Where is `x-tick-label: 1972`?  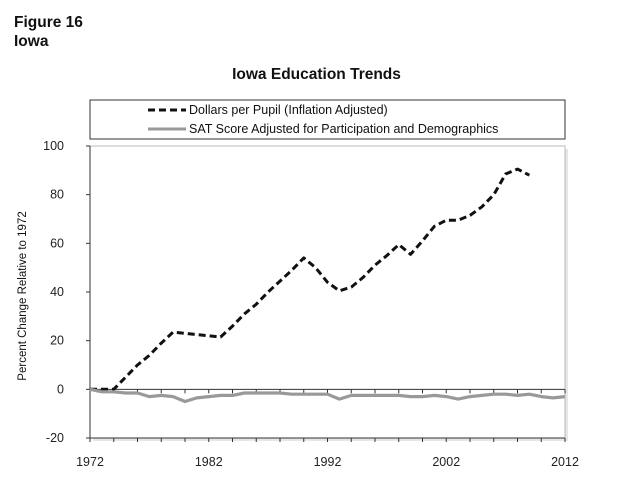 x-tick-label: 1972 is located at coordinates (90, 462).